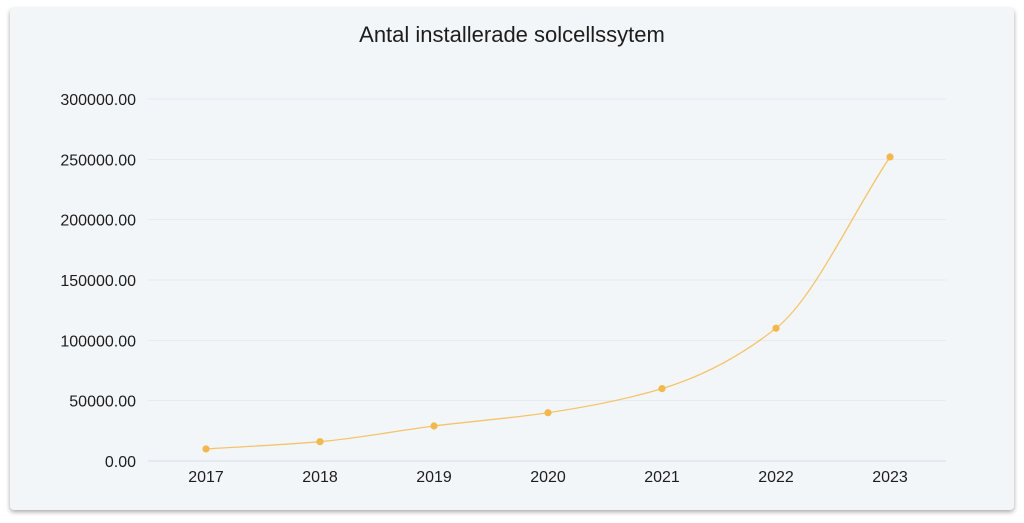 This screenshot has width=1024, height=523. What do you see at coordinates (98, 341) in the screenshot?
I see `y-tick-label: 100000.00` at bounding box center [98, 341].